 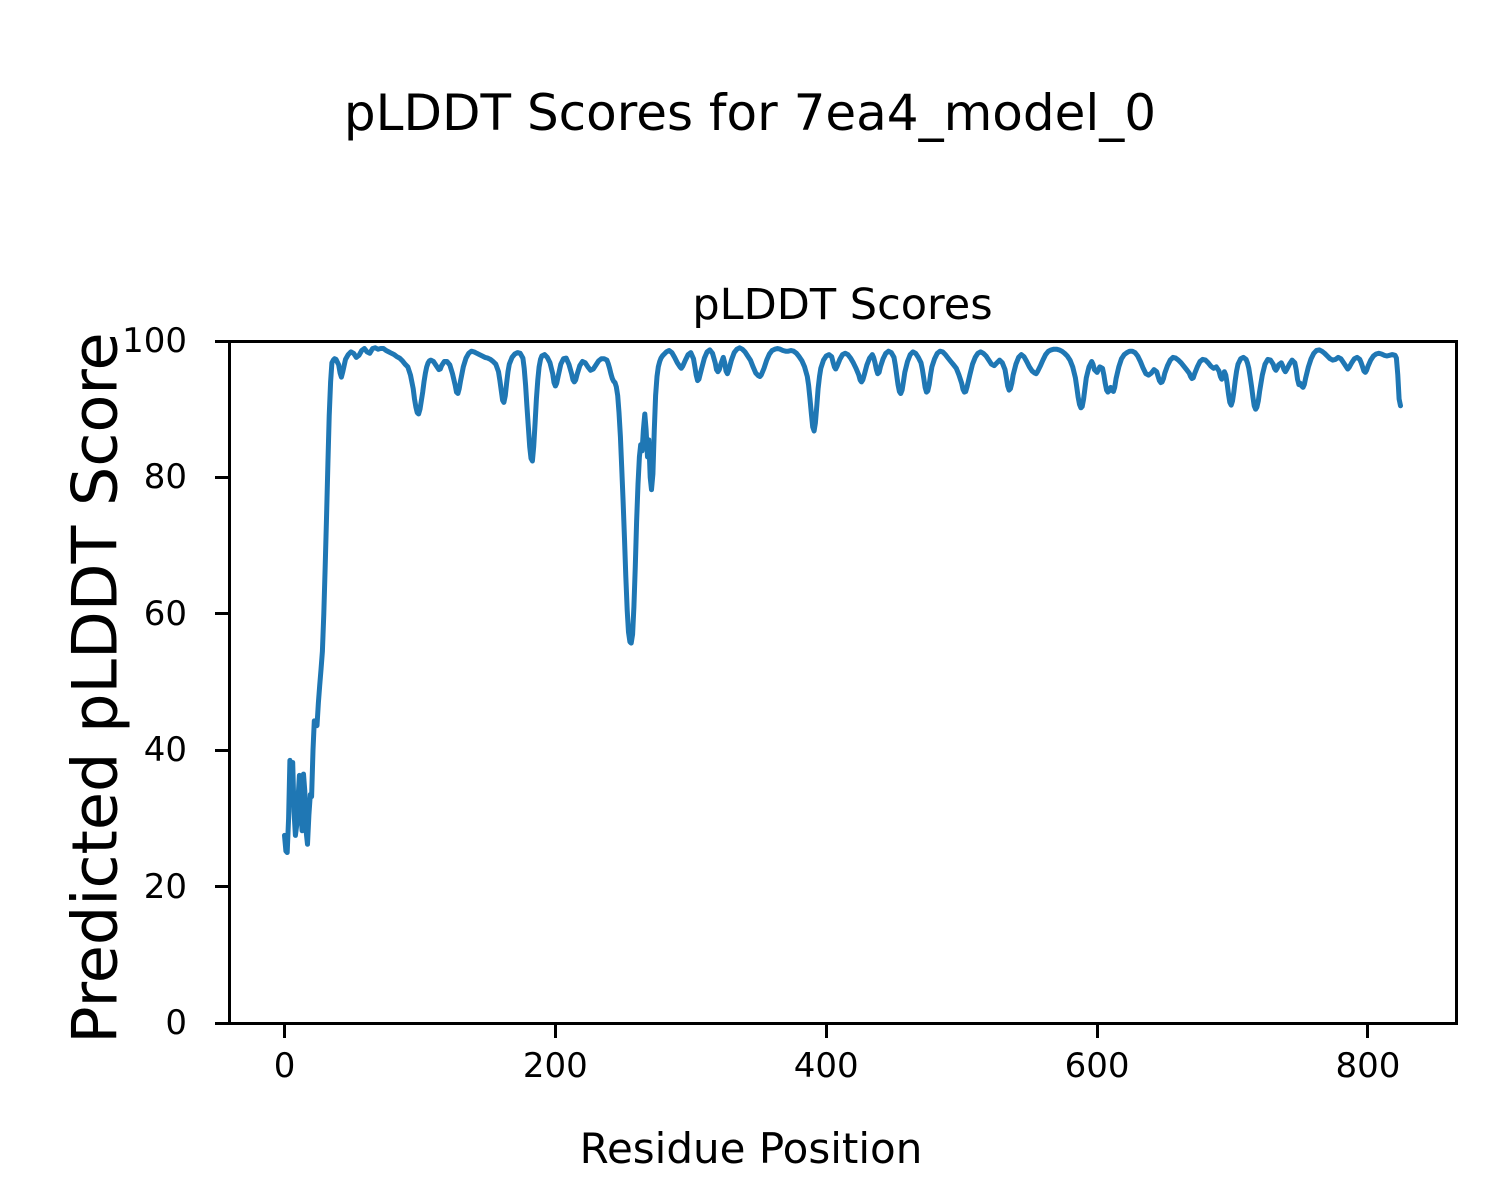 I want to click on y-tick-label: 0, so click(x=176, y=1023).